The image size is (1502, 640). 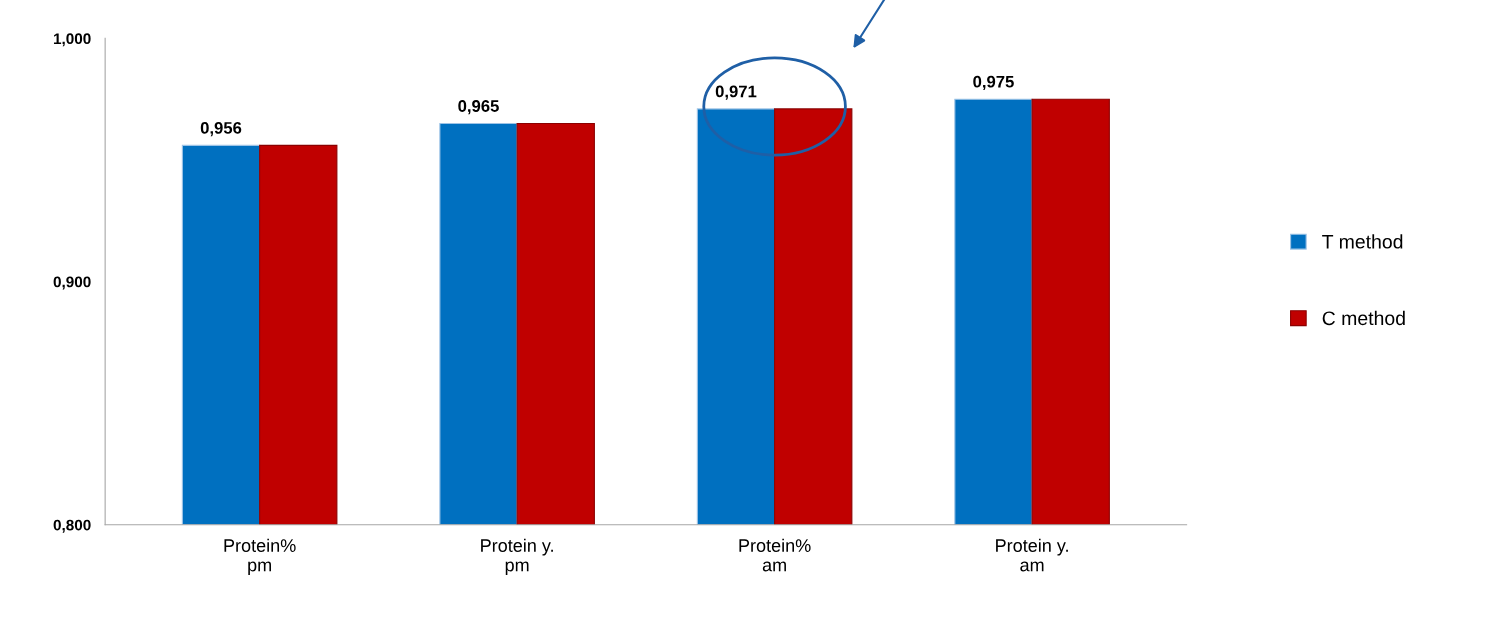 I want to click on x-tick-label: Protein y. am, so click(x=1032, y=555).